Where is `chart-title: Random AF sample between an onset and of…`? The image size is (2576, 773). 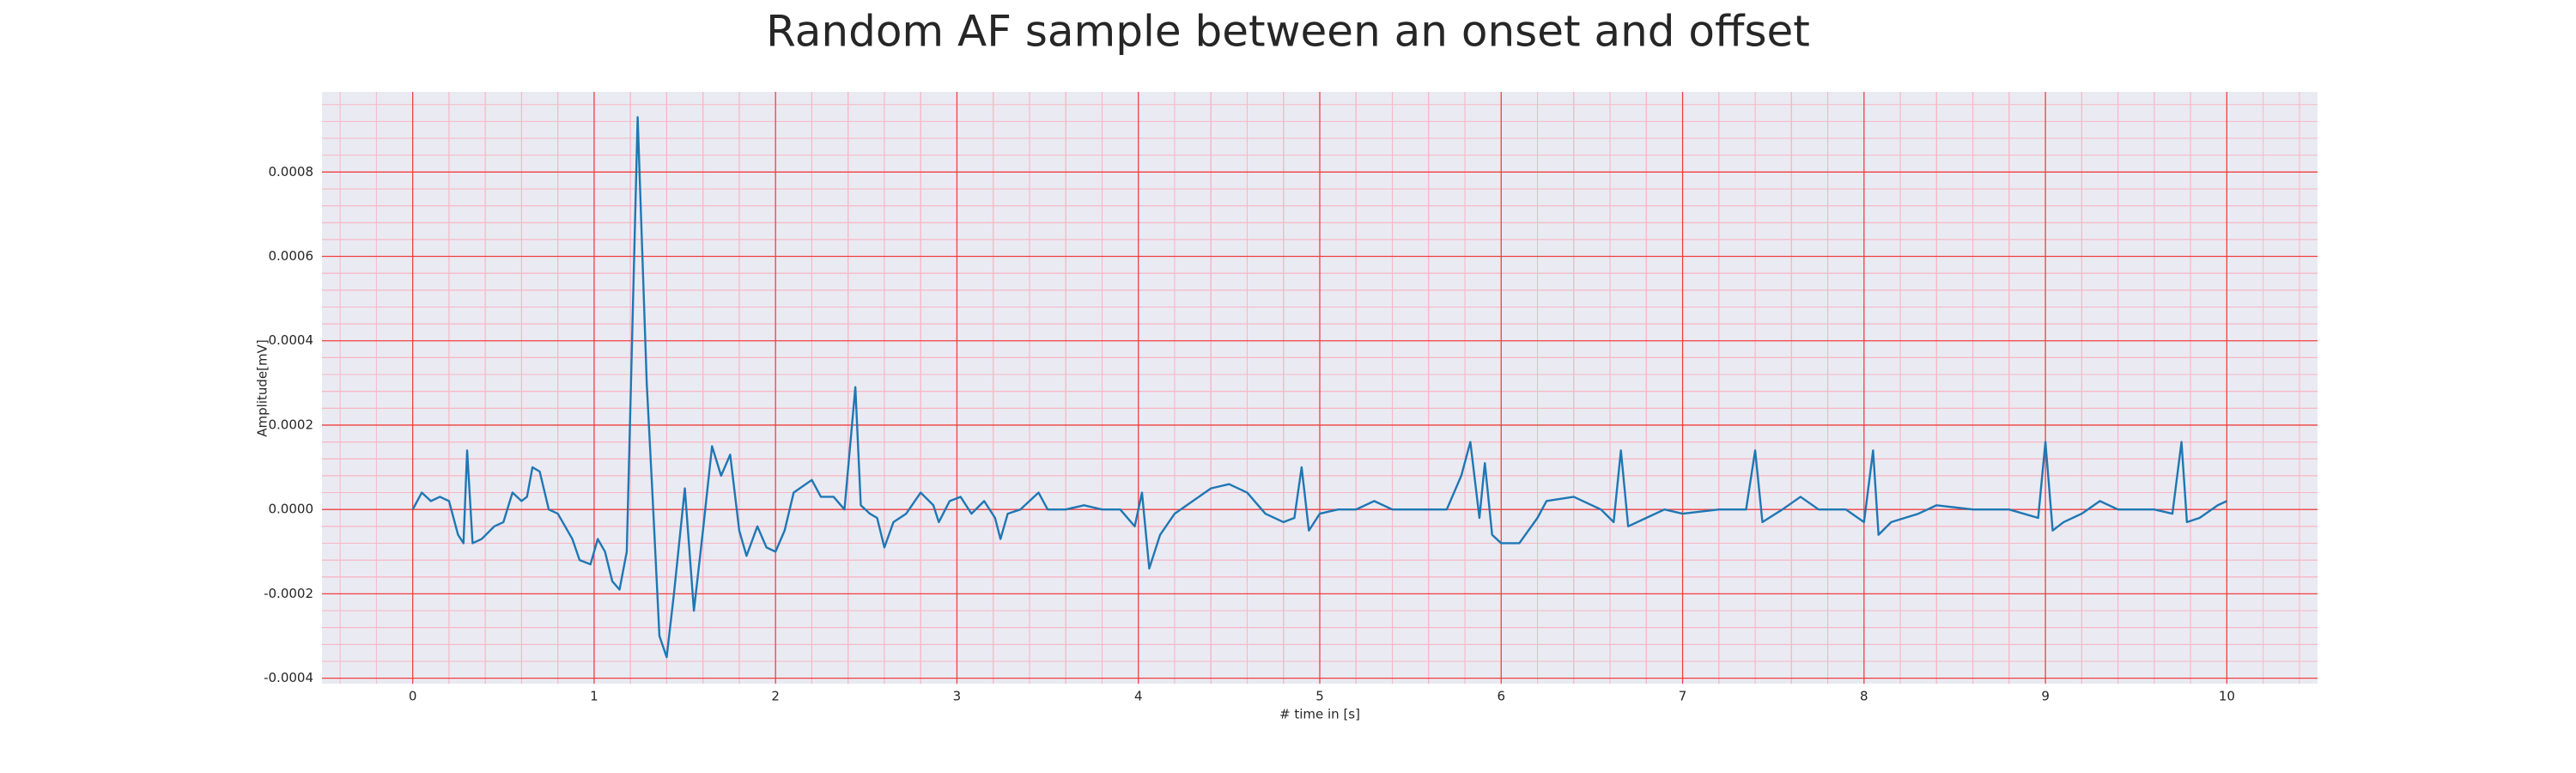 chart-title: Random AF sample between an onset and of… is located at coordinates (1288, 32).